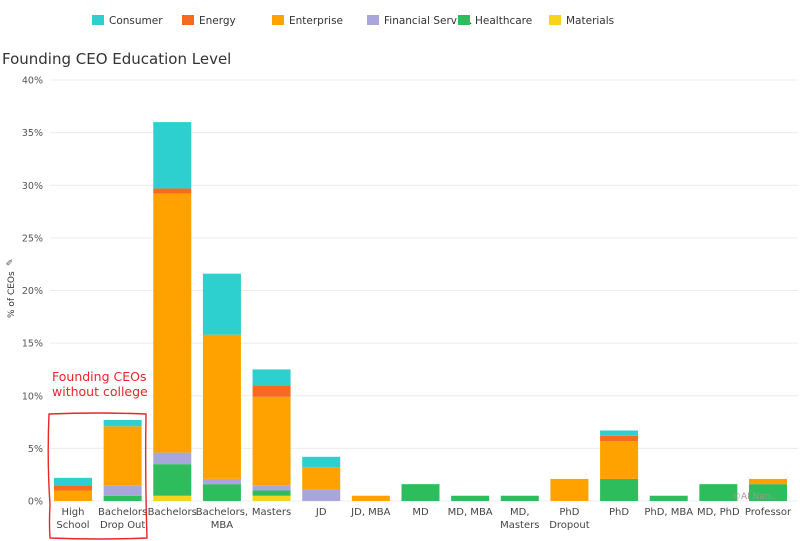  I want to click on y-tick-label: 30%, so click(32, 186).